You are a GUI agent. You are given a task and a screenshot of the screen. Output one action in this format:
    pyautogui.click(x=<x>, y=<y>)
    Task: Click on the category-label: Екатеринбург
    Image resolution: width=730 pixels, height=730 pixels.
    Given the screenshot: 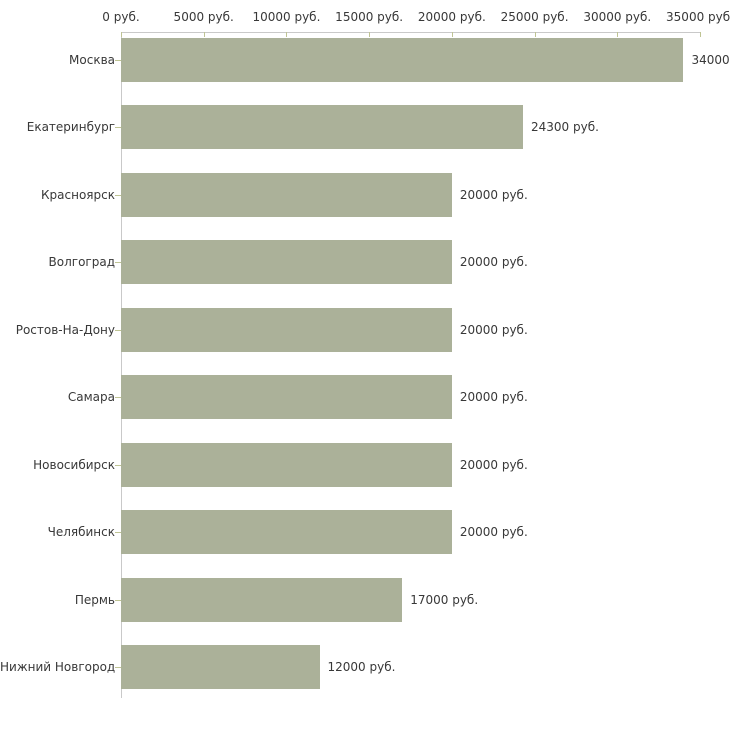 What is the action you would take?
    pyautogui.click(x=70, y=127)
    